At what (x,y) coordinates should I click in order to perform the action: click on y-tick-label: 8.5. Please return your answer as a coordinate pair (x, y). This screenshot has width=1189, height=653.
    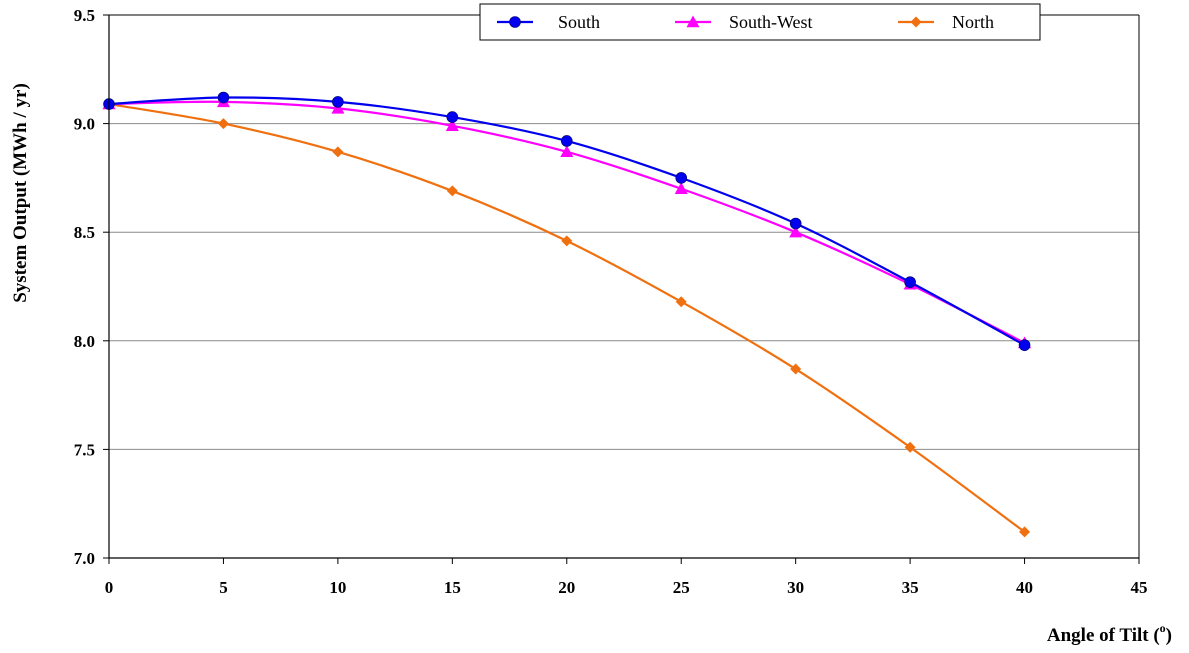
    Looking at the image, I should click on (84, 232).